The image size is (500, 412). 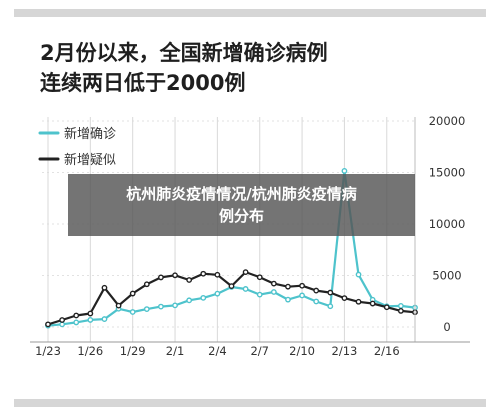 What do you see at coordinates (241, 216) in the screenshot?
I see `banner-line-2: 例分布` at bounding box center [241, 216].